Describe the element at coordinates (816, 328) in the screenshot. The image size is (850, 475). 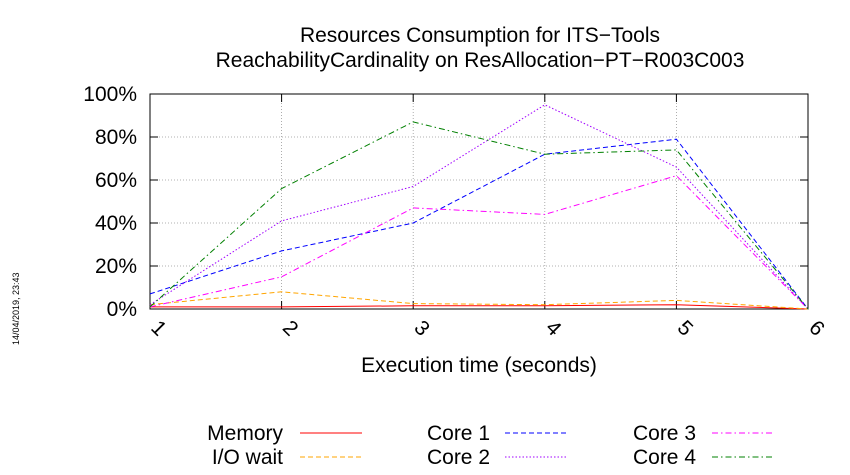
I see `x-tick-label: 6` at that location.